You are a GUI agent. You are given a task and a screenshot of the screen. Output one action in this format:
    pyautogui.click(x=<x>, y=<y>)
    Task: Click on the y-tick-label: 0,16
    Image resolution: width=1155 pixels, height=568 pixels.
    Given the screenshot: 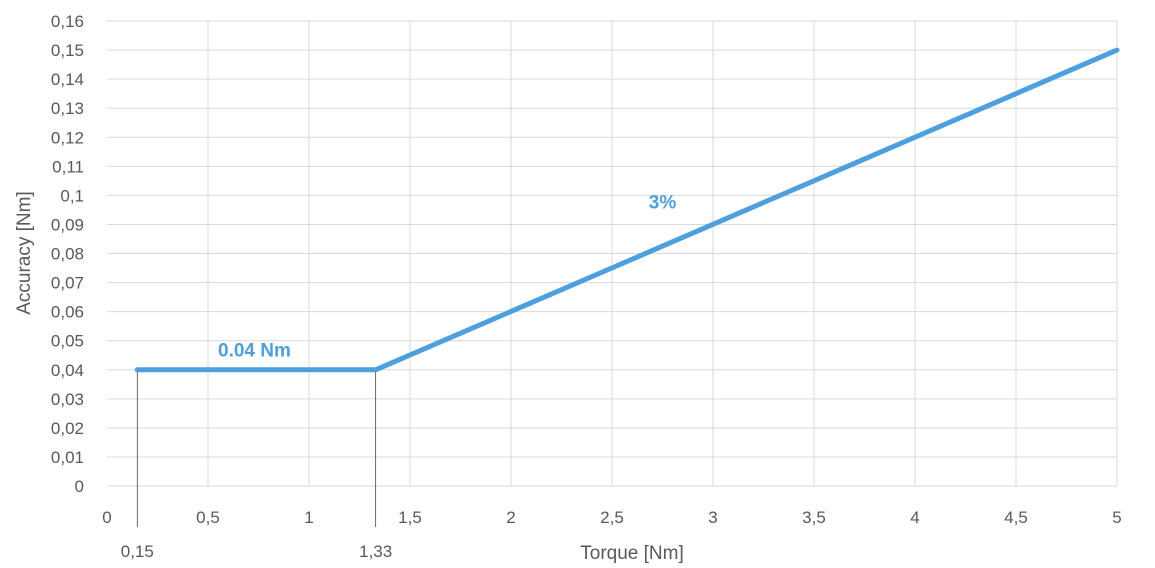 What is the action you would take?
    pyautogui.click(x=67, y=21)
    